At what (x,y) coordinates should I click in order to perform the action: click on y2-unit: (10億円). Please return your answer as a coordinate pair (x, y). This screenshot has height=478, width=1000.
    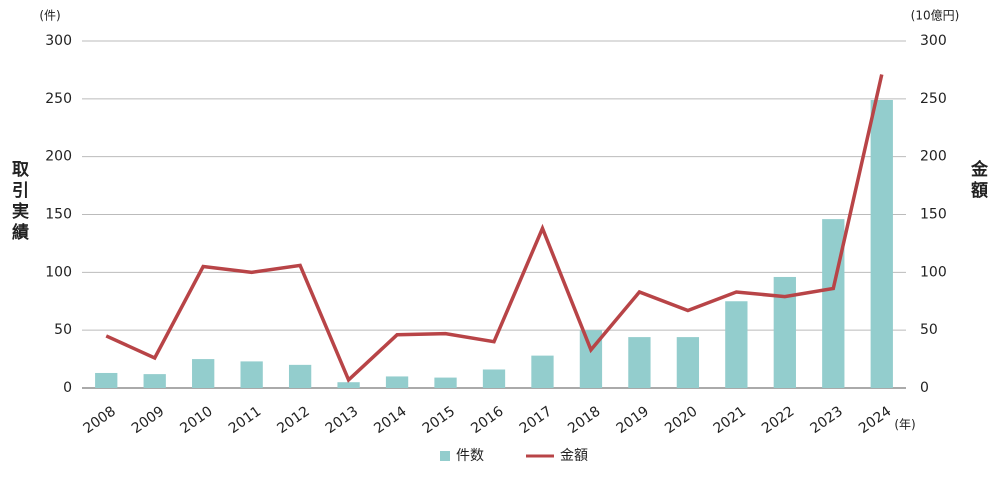
    Looking at the image, I should click on (935, 16).